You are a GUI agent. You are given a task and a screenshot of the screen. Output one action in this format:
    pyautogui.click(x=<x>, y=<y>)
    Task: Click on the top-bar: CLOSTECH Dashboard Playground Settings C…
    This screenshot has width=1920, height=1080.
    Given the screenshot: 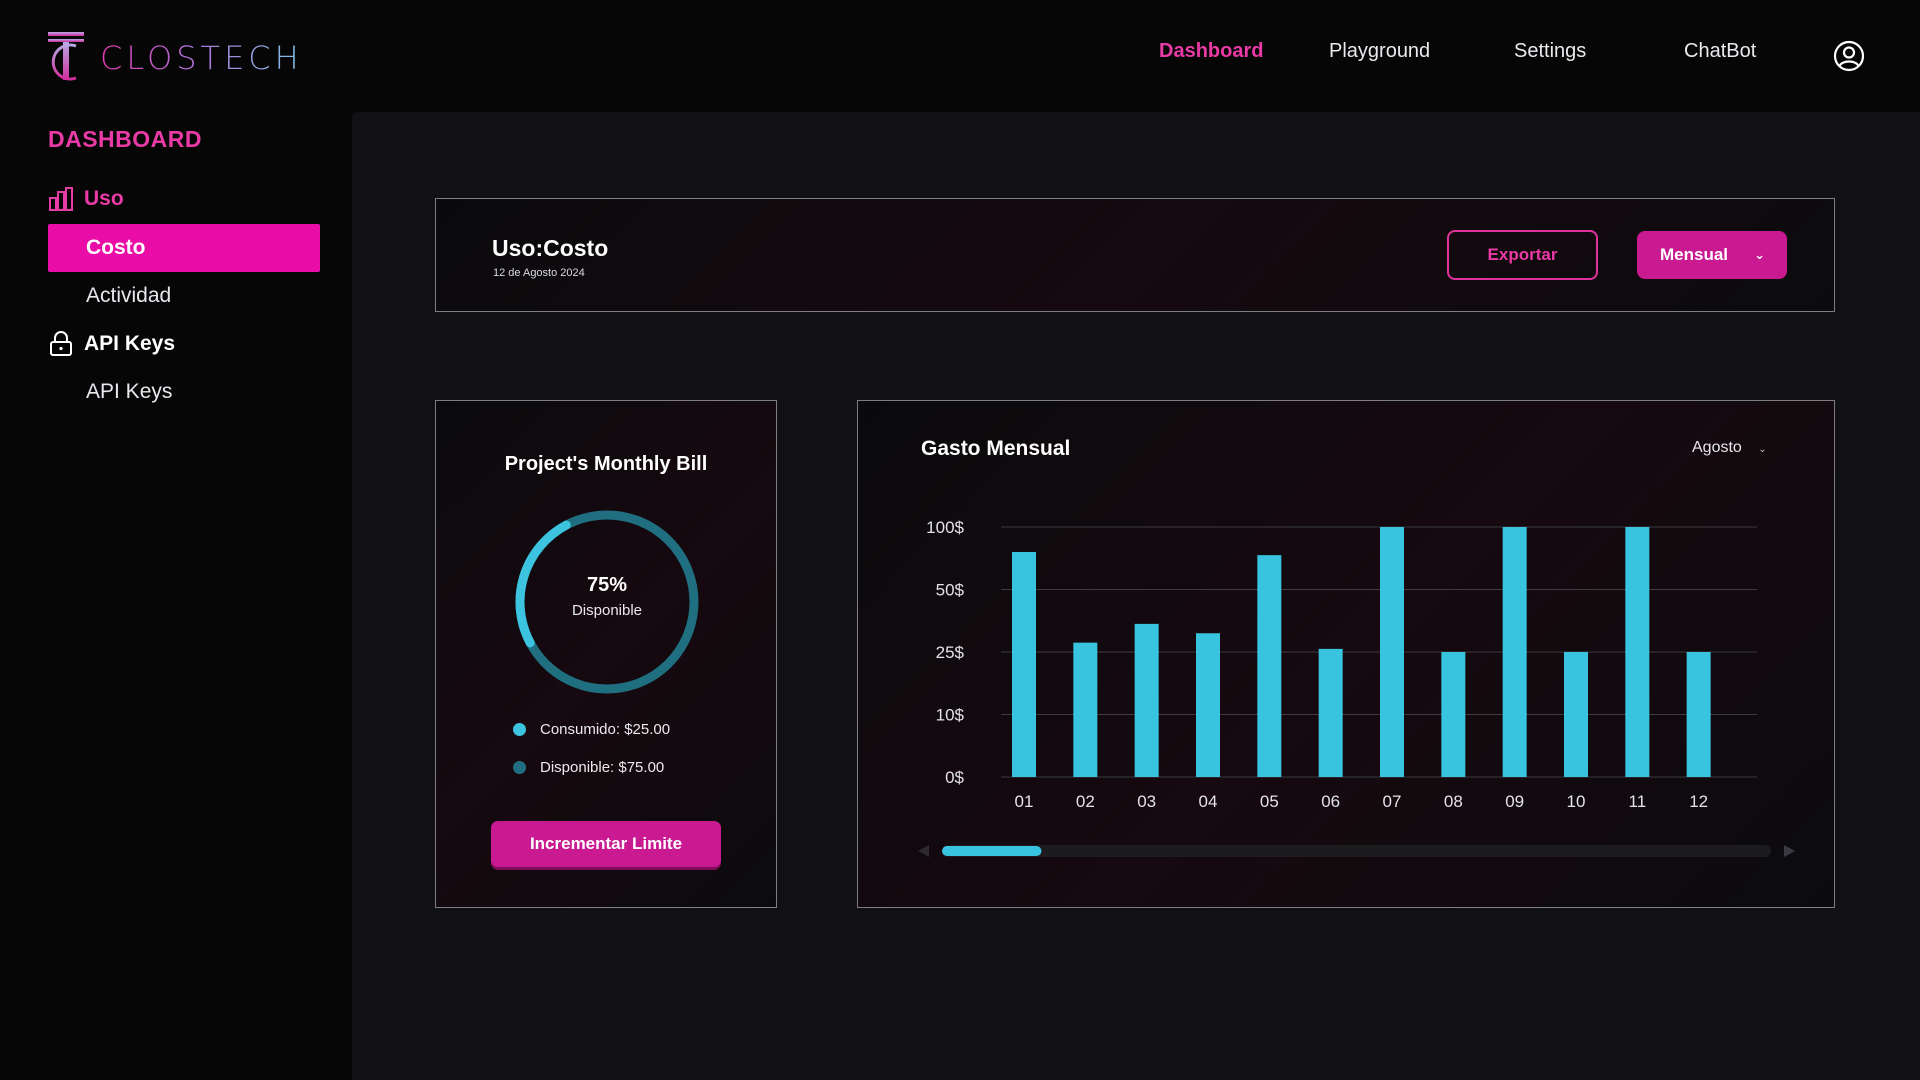 What is the action you would take?
    pyautogui.click(x=960, y=56)
    